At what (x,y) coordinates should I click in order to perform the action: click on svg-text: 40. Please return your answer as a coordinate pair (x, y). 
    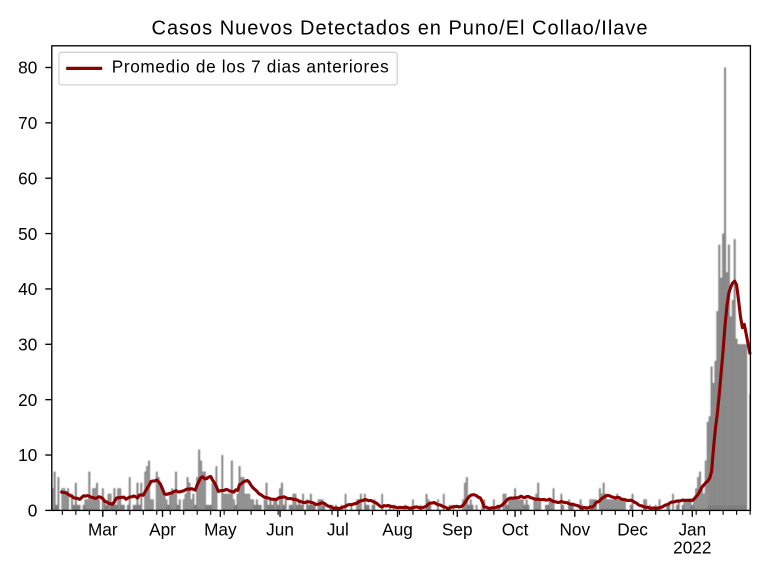
    Looking at the image, I should click on (27, 289).